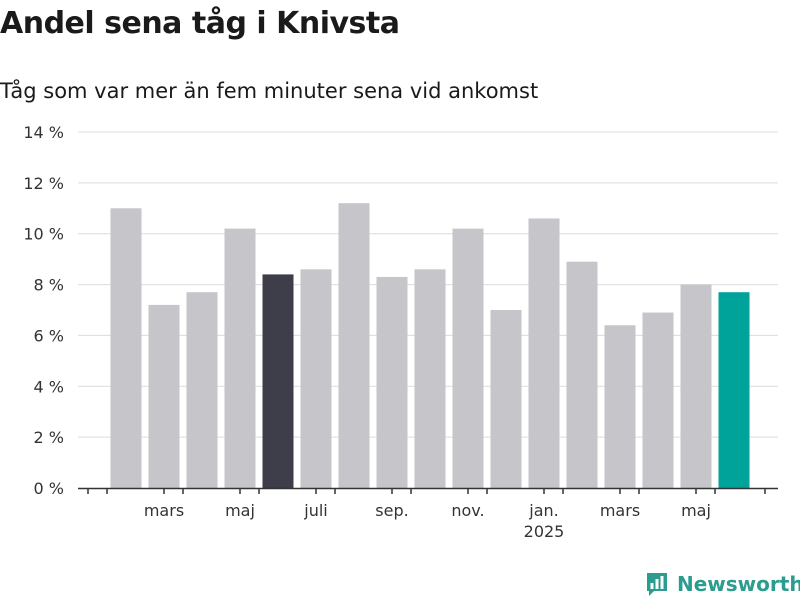 This screenshot has width=800, height=600. What do you see at coordinates (49, 386) in the screenshot?
I see `y-tick-label: 4 %` at bounding box center [49, 386].